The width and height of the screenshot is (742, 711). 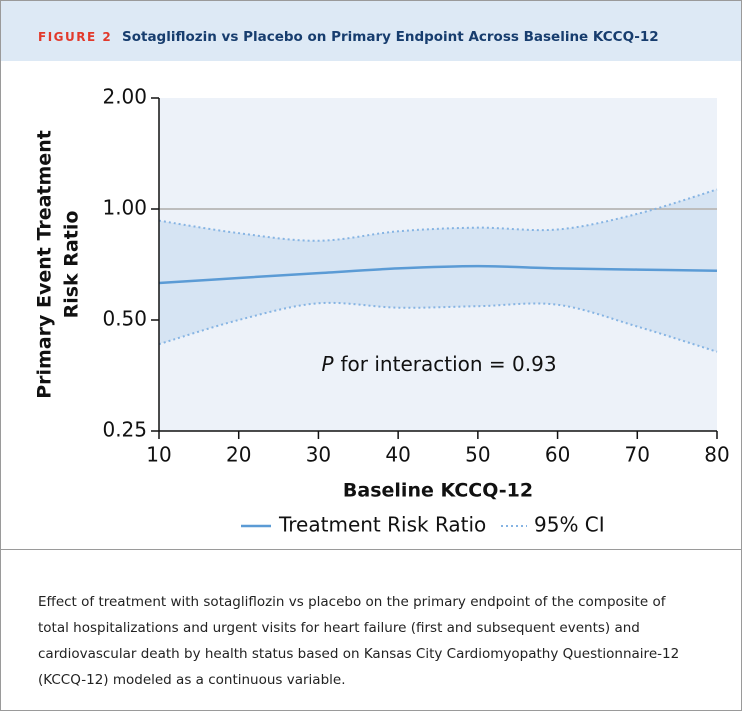 What do you see at coordinates (557, 455) in the screenshot?
I see `x-tick-label: 60` at bounding box center [557, 455].